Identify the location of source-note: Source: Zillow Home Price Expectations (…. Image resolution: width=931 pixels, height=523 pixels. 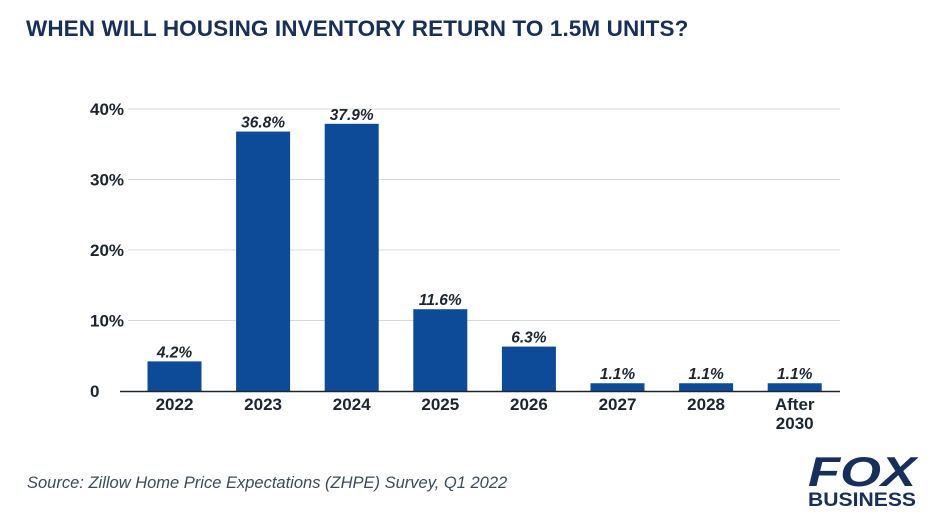
(267, 483).